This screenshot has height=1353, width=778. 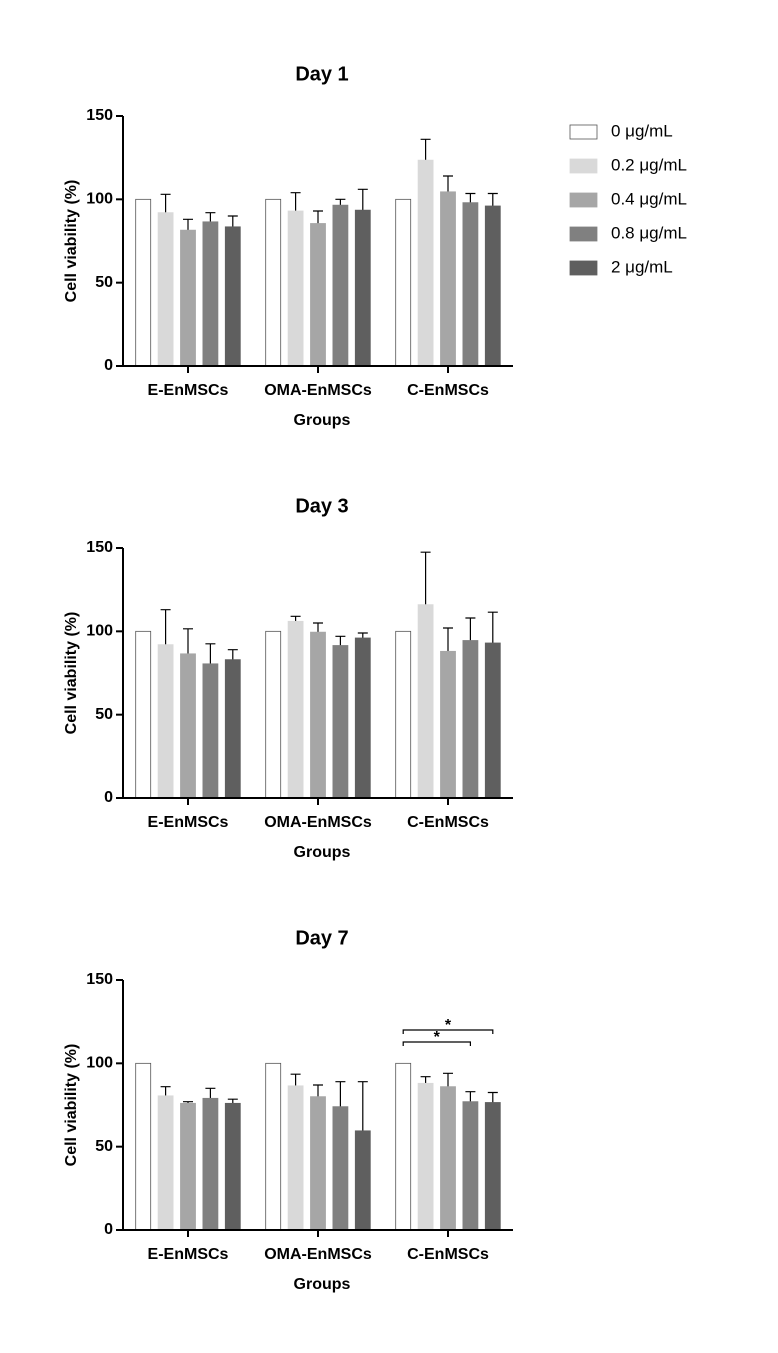 What do you see at coordinates (642, 130) in the screenshot?
I see `legend-label: 0 μg/mL` at bounding box center [642, 130].